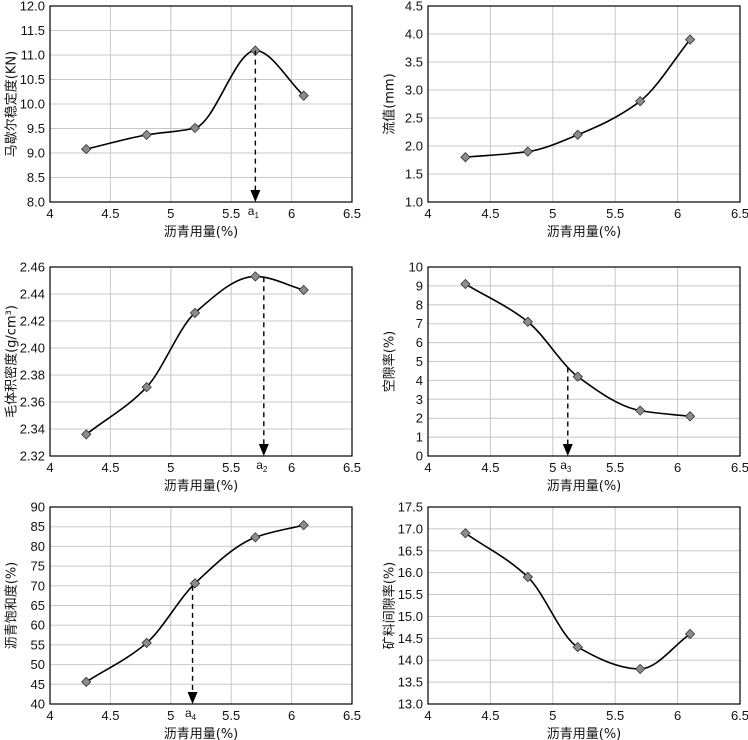 The width and height of the screenshot is (748, 740). What do you see at coordinates (410, 550) in the screenshot?
I see `y-tick-label: 16.5` at bounding box center [410, 550].